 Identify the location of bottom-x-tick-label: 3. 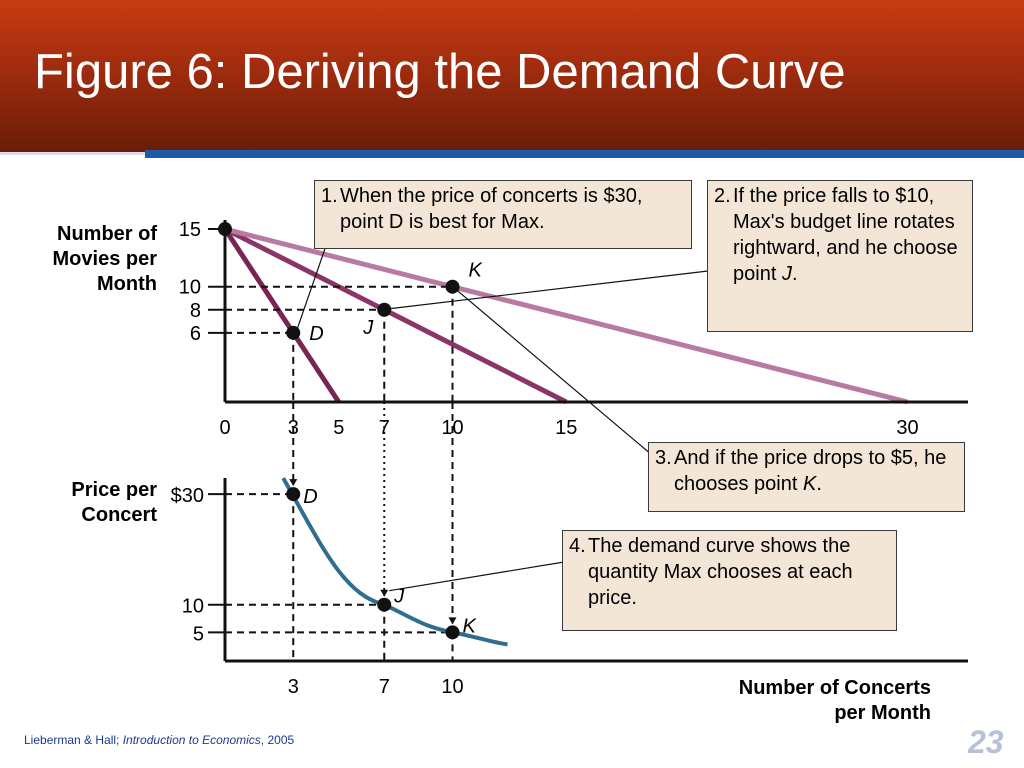
(293, 687).